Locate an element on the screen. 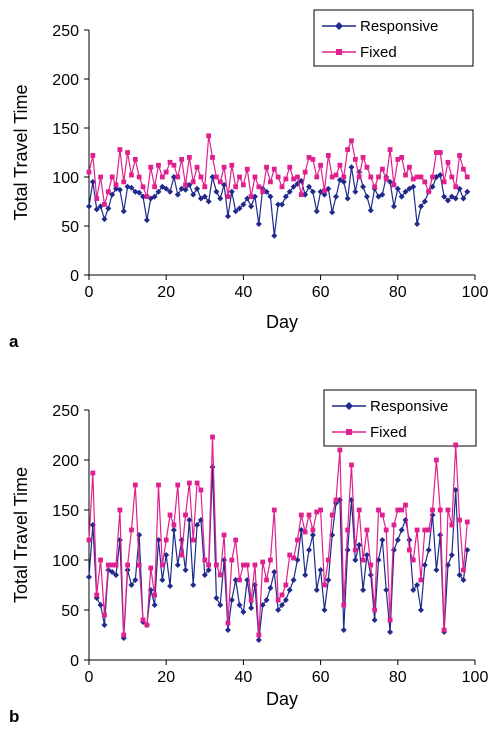 This screenshot has width=491, height=731. legend-label-fixed: Fixed is located at coordinates (388, 432).